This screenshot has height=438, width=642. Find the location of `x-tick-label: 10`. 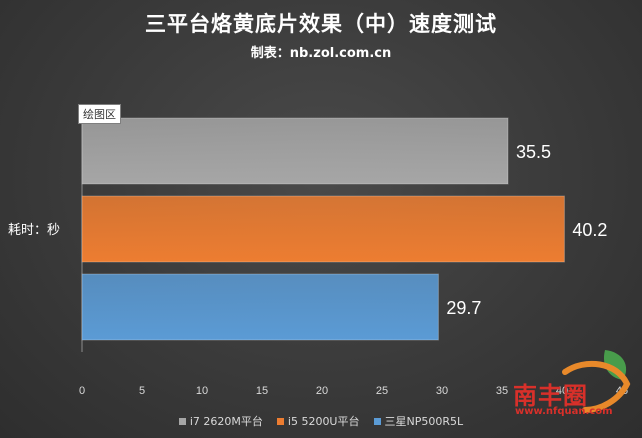

x-tick-label: 10 is located at coordinates (202, 391).